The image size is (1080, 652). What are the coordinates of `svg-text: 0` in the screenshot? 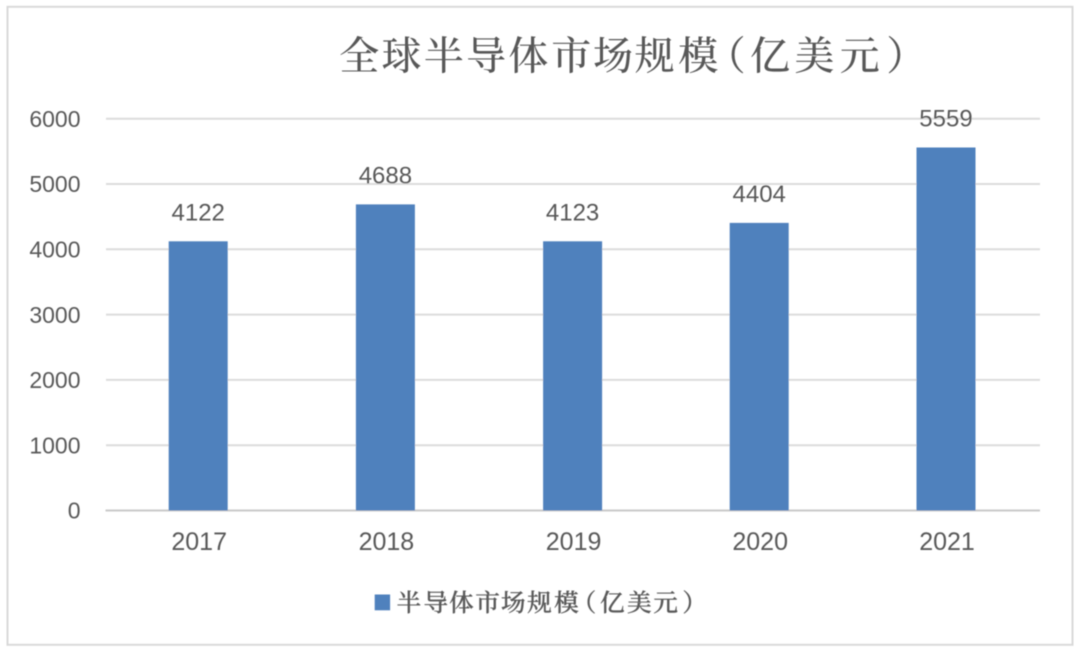 It's located at (74, 511).